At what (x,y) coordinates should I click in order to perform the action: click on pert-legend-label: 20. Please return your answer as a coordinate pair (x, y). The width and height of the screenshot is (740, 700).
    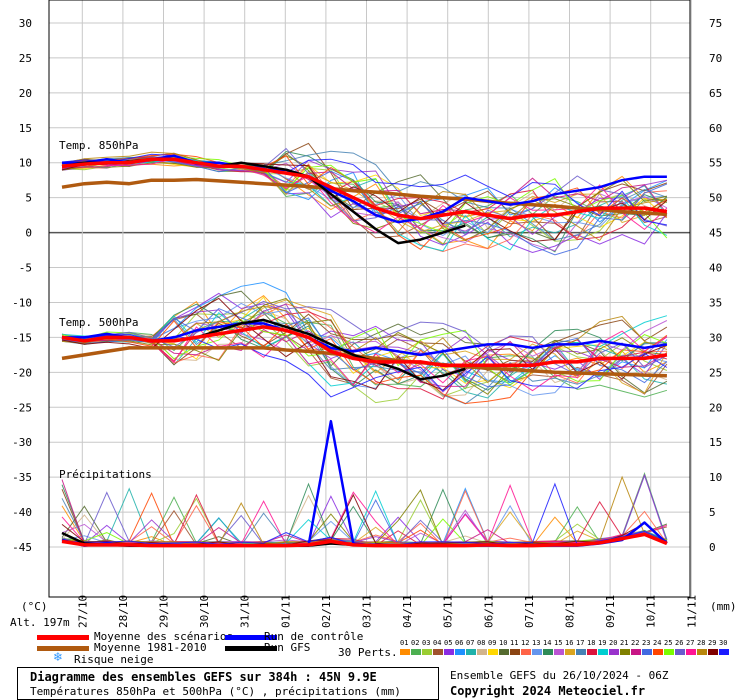
    Looking at the image, I should click on (613, 643).